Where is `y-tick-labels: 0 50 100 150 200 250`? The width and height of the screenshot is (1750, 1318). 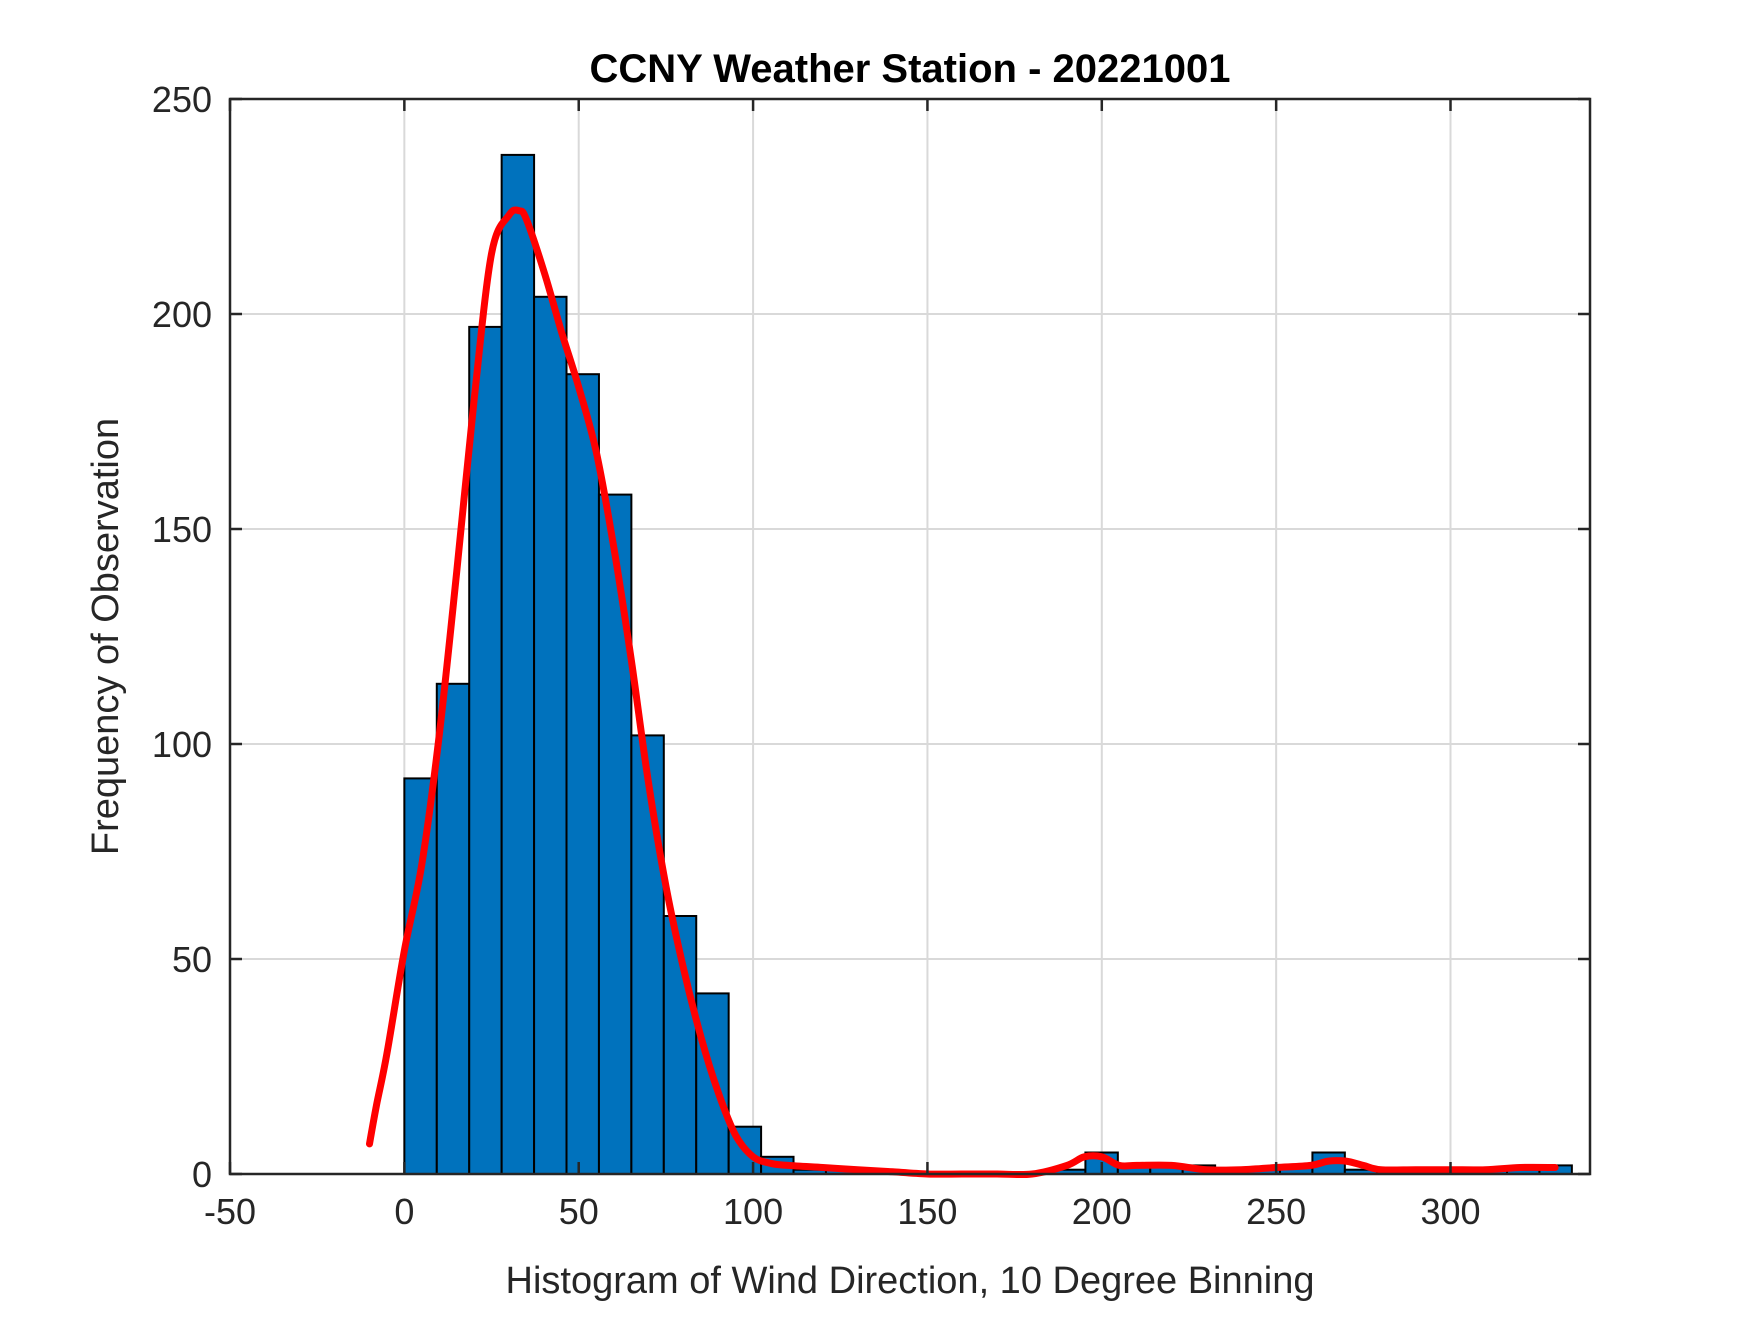 y-tick-labels: 0 50 100 150 200 250 is located at coordinates (182, 637).